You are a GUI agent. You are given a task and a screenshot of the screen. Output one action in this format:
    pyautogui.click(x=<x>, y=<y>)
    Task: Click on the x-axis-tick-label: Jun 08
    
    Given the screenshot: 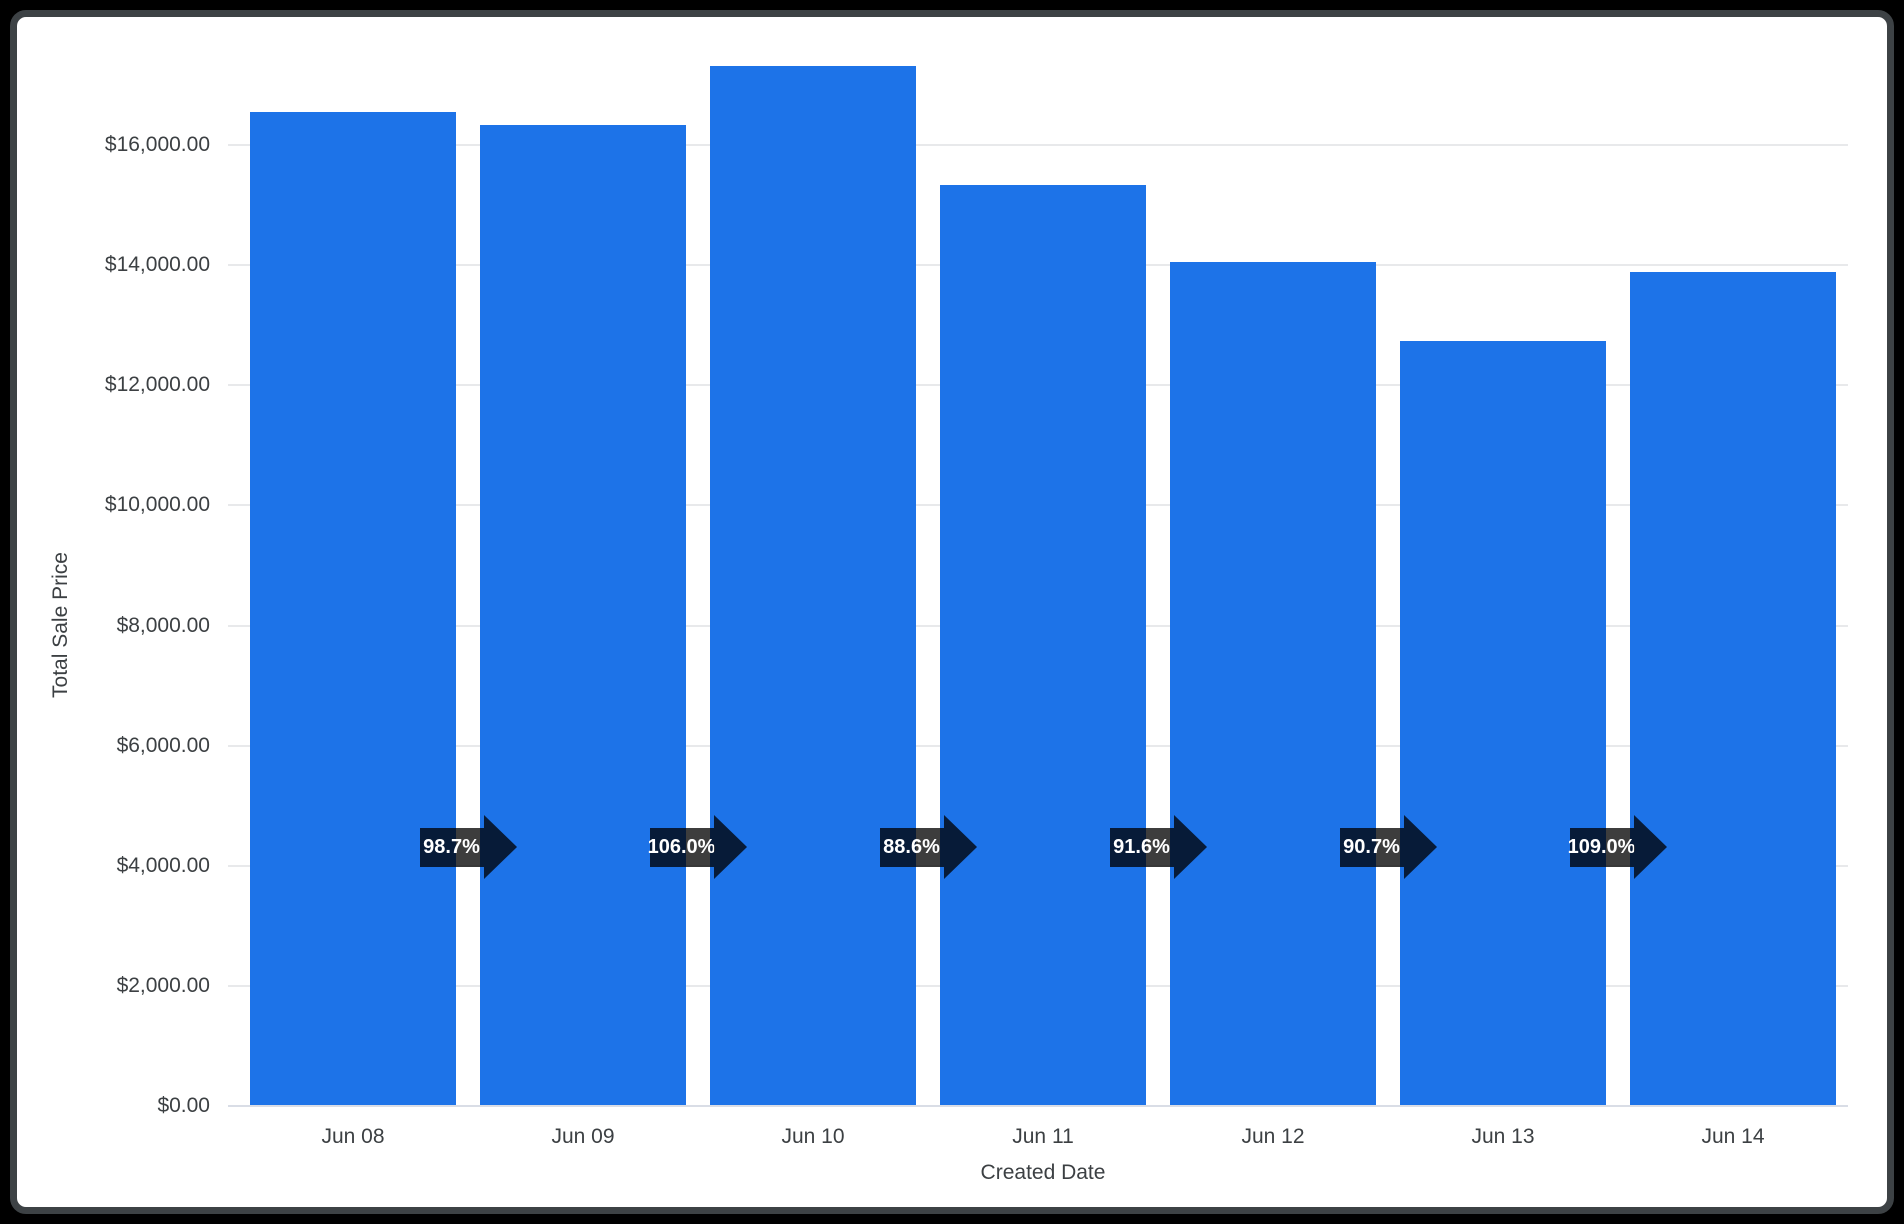 What is the action you would take?
    pyautogui.click(x=353, y=1136)
    